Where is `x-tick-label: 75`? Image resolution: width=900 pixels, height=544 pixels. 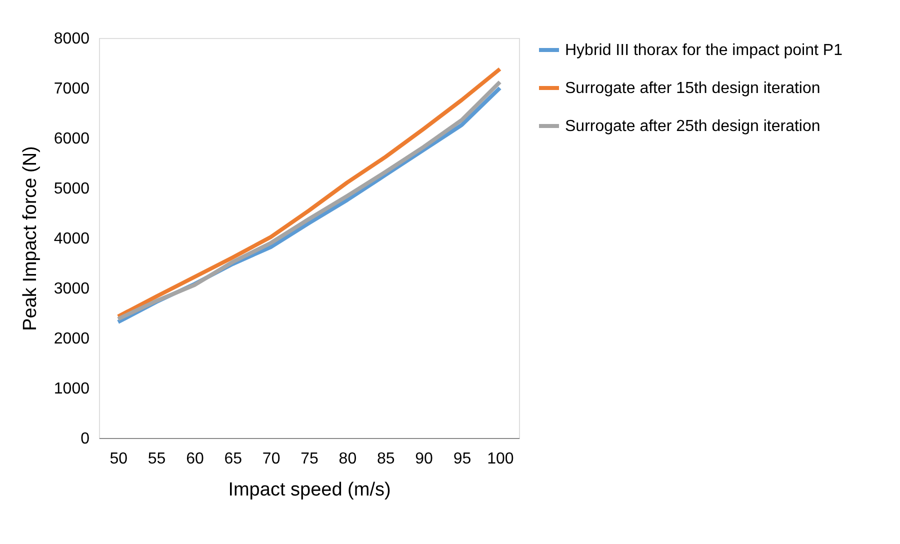
x-tick-label: 75 is located at coordinates (309, 459).